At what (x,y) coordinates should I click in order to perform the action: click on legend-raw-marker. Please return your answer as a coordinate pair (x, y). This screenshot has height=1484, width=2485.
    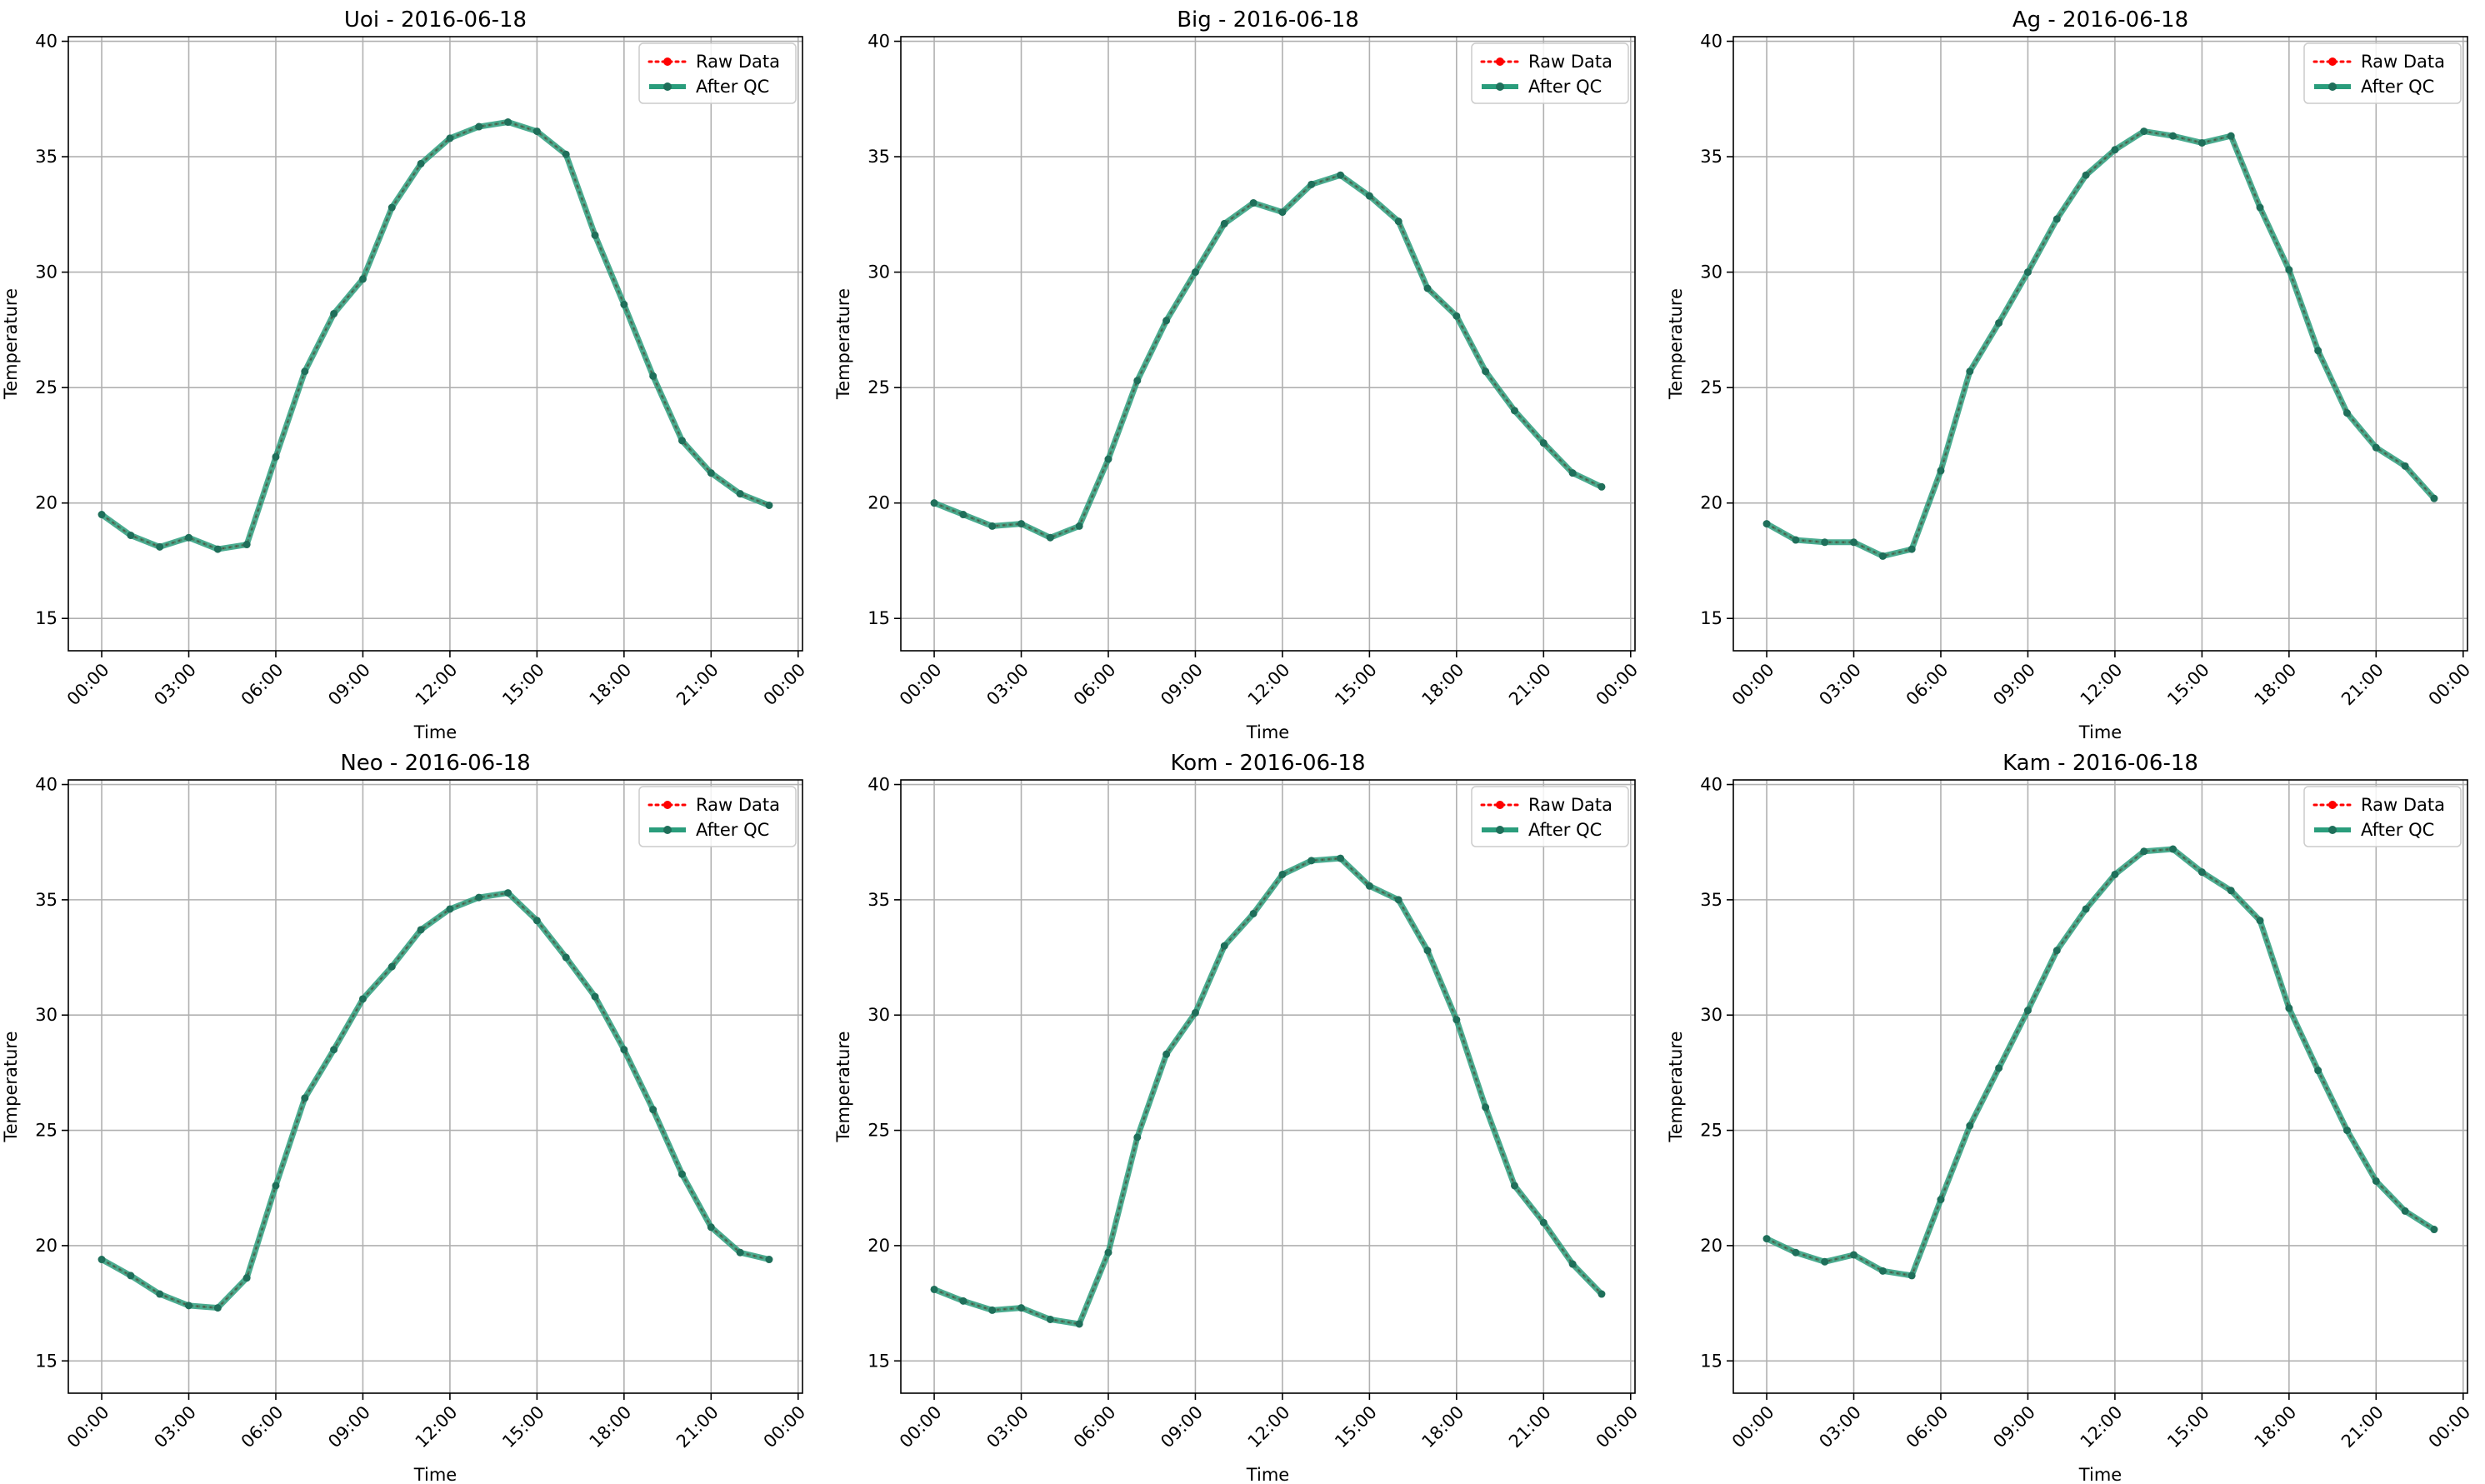
    Looking at the image, I should click on (2332, 805).